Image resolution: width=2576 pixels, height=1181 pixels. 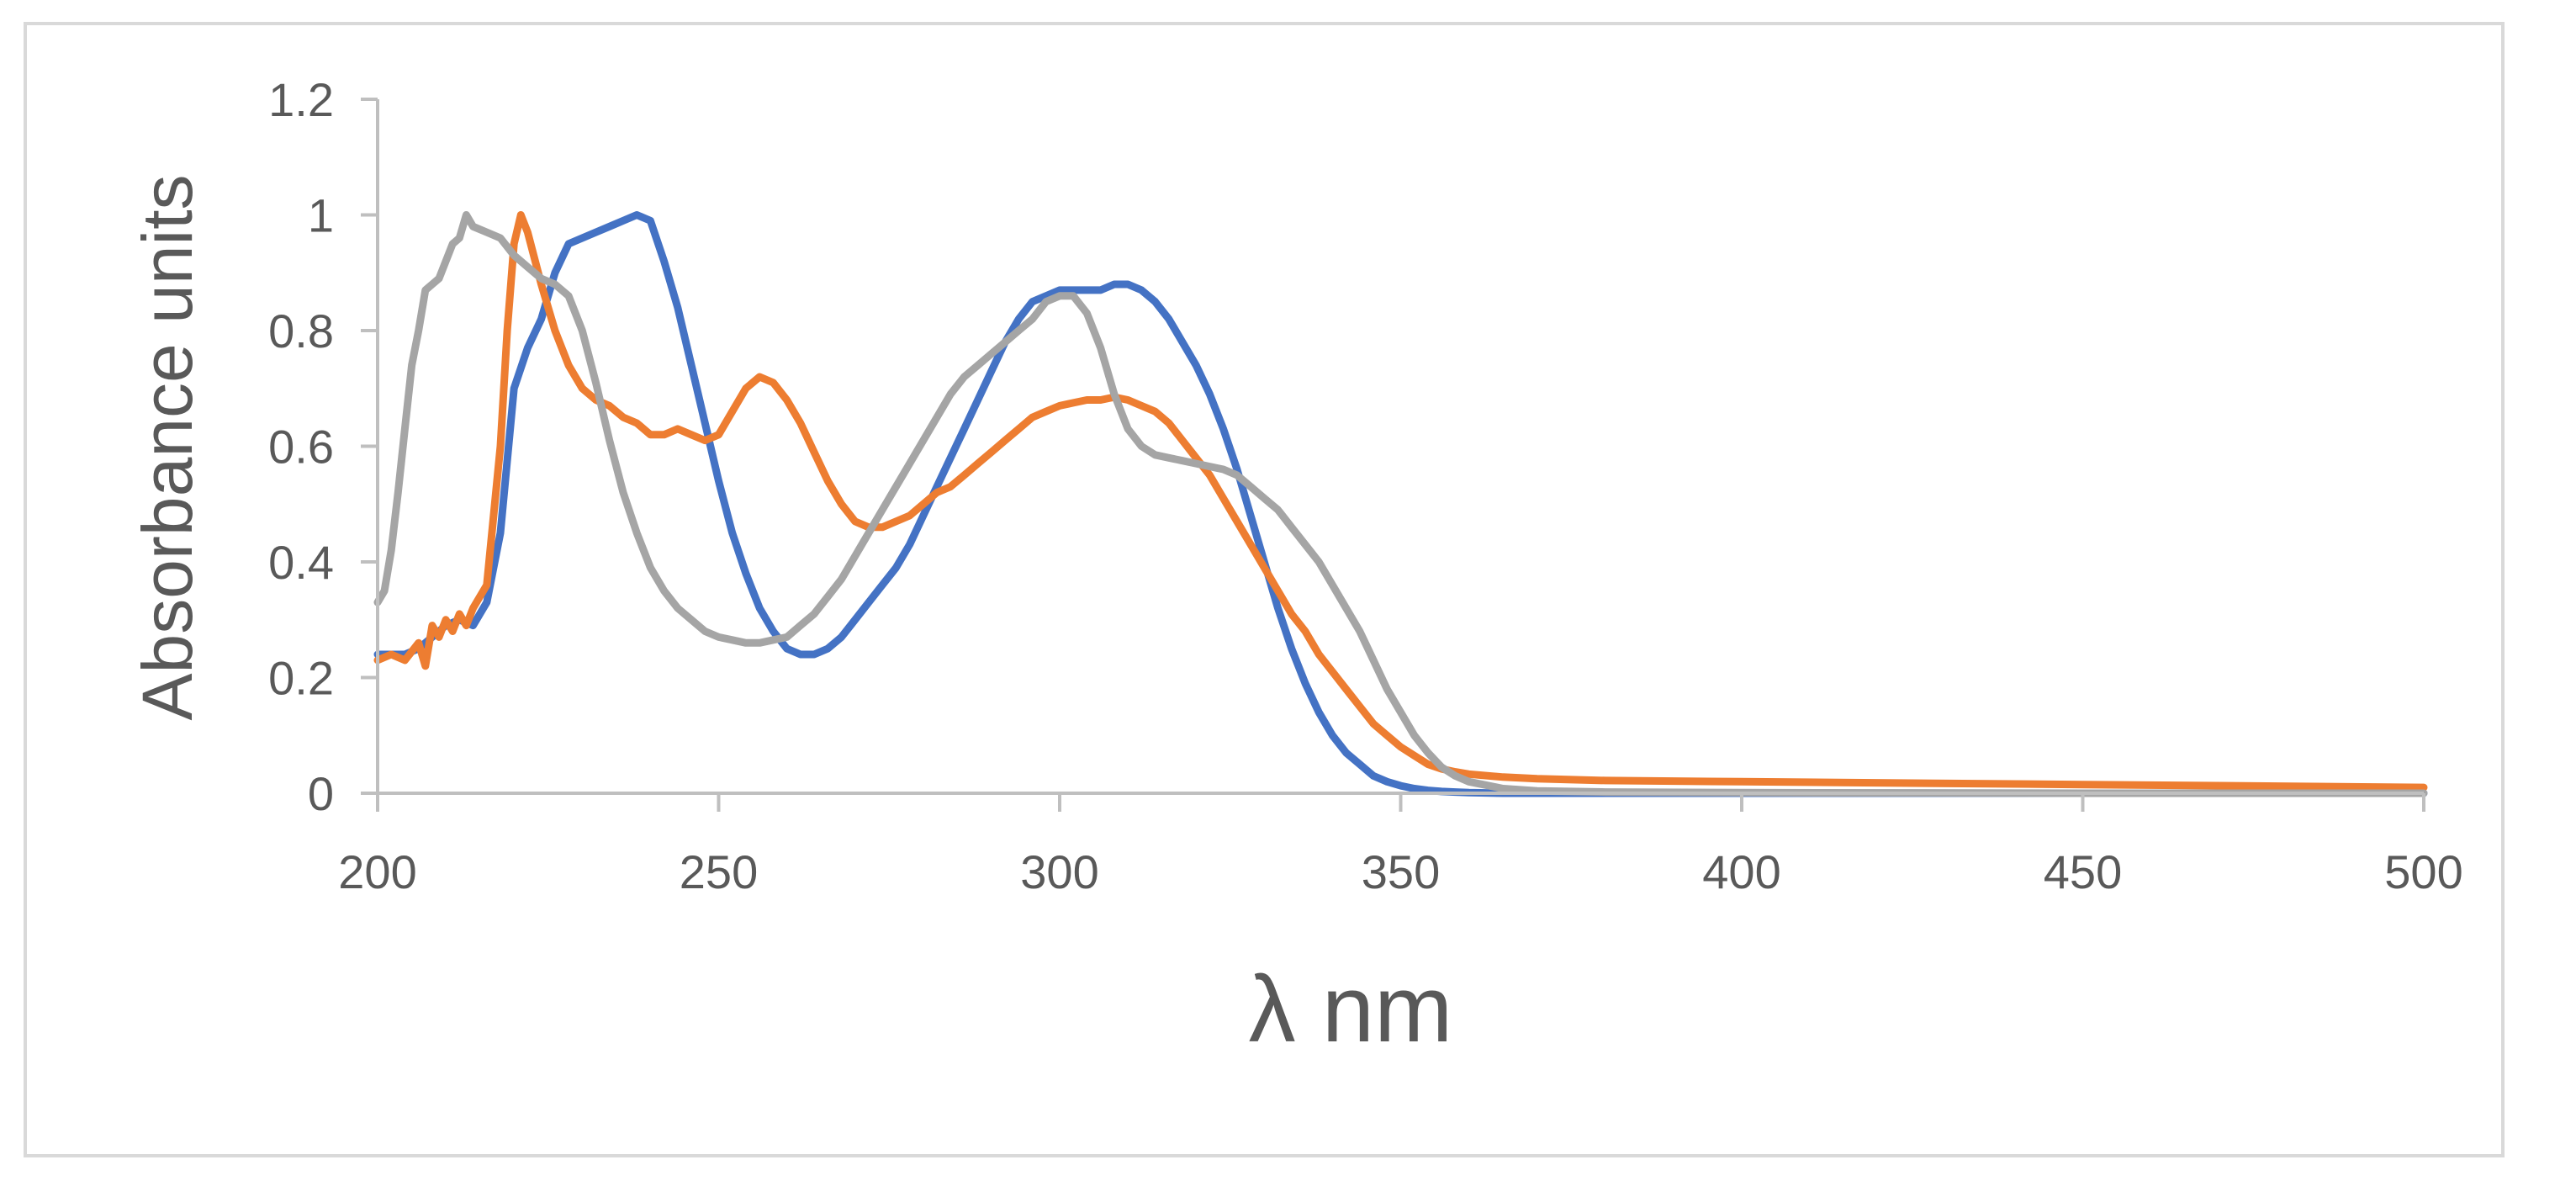 I want to click on x-tick-label: 250, so click(x=719, y=872).